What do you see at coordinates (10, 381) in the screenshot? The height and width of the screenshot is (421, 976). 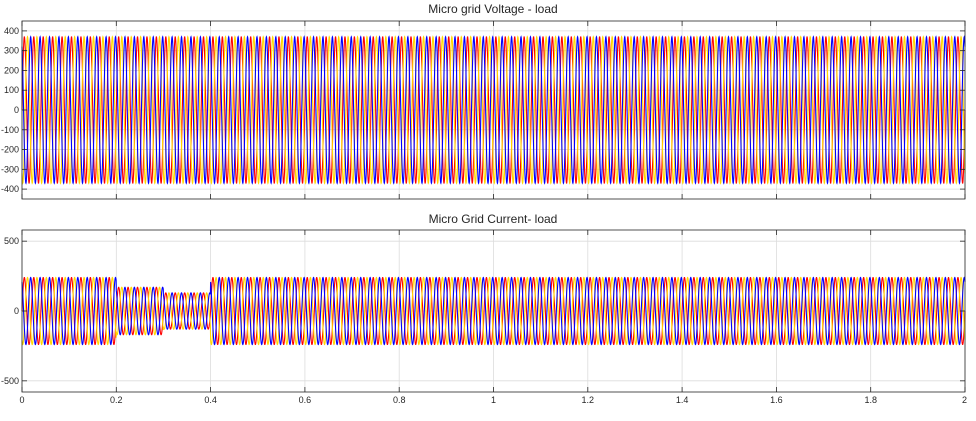 I see `y-tick-label: -500` at bounding box center [10, 381].